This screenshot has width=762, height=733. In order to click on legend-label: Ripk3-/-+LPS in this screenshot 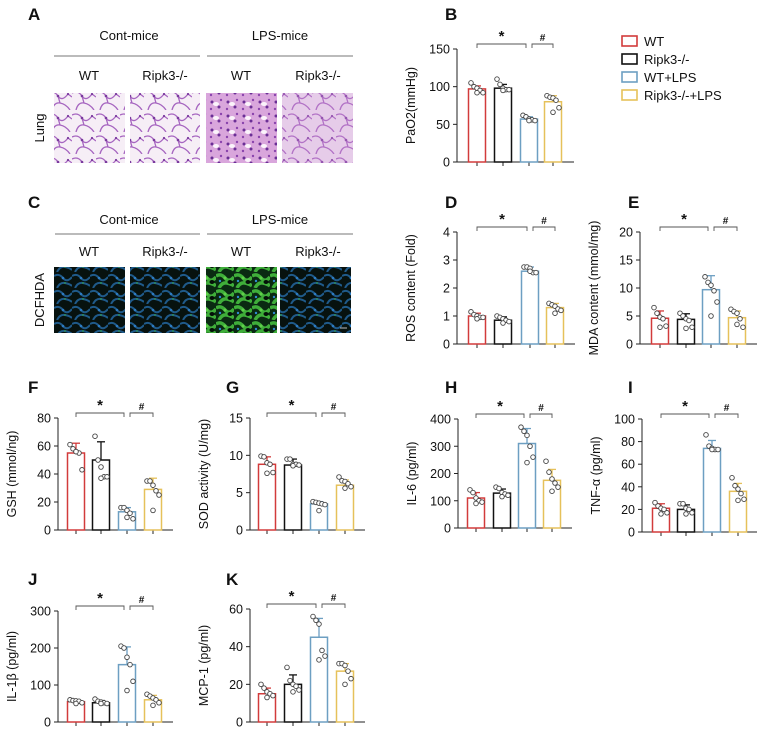, I will do `click(683, 95)`.